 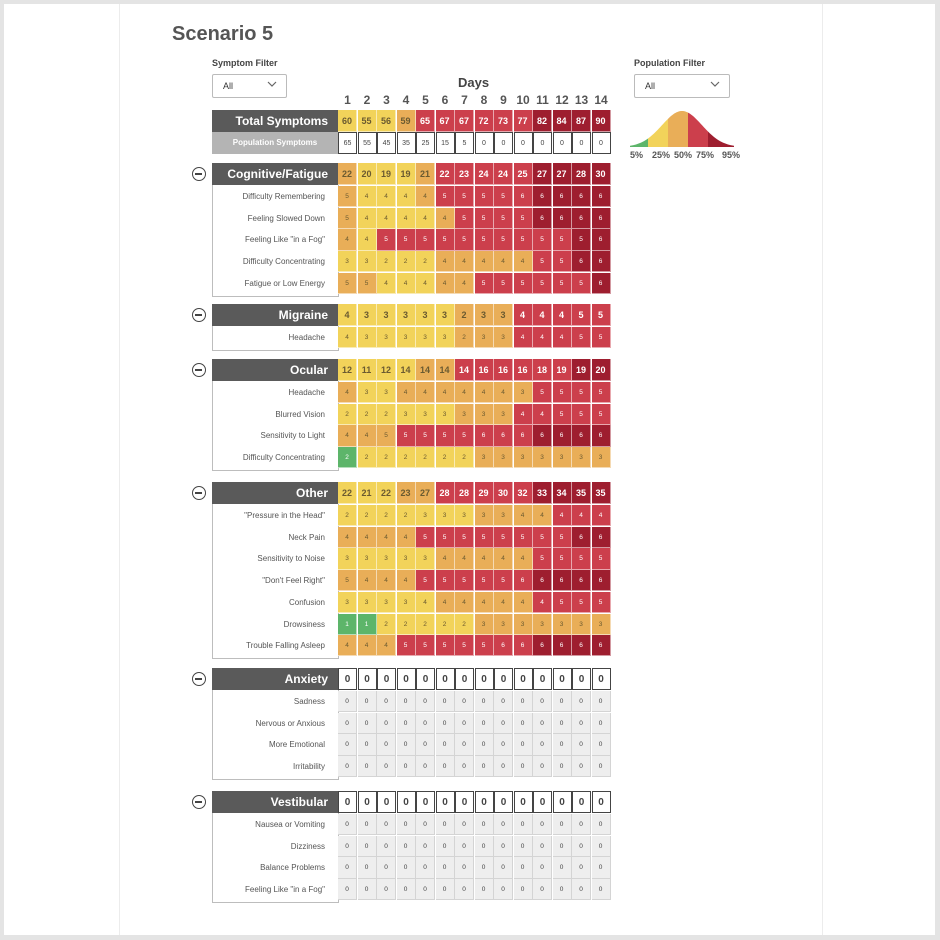 What do you see at coordinates (199, 679) in the screenshot?
I see `collapse-anxiety-button` at bounding box center [199, 679].